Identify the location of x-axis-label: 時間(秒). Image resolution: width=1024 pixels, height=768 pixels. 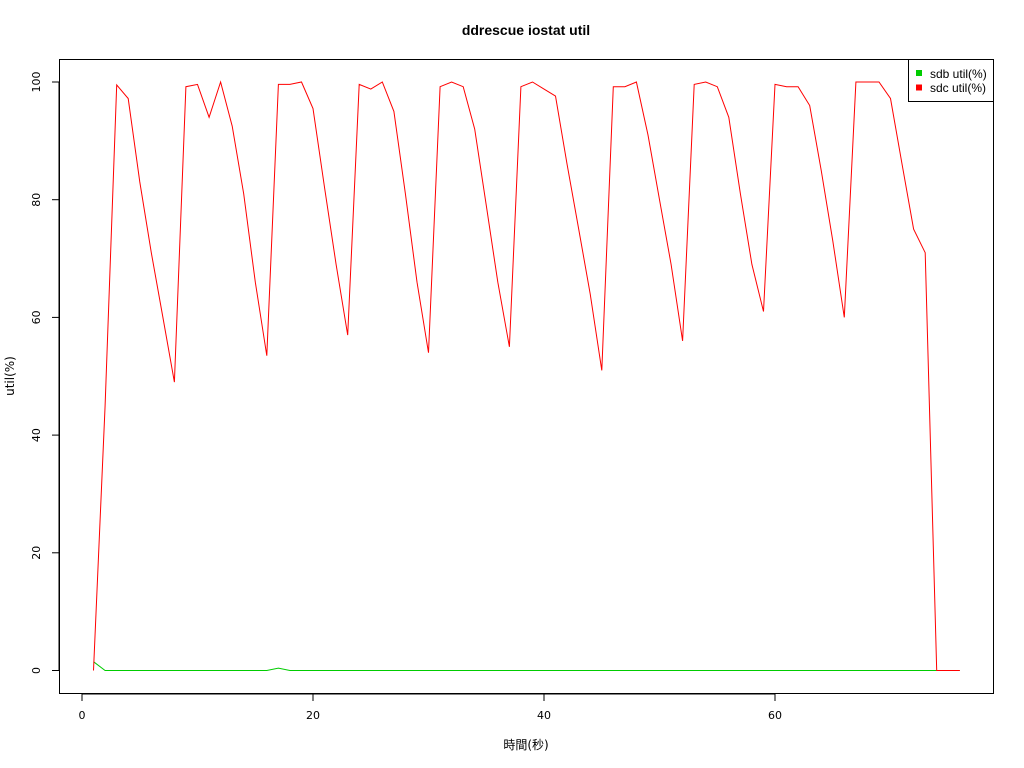
(525, 745).